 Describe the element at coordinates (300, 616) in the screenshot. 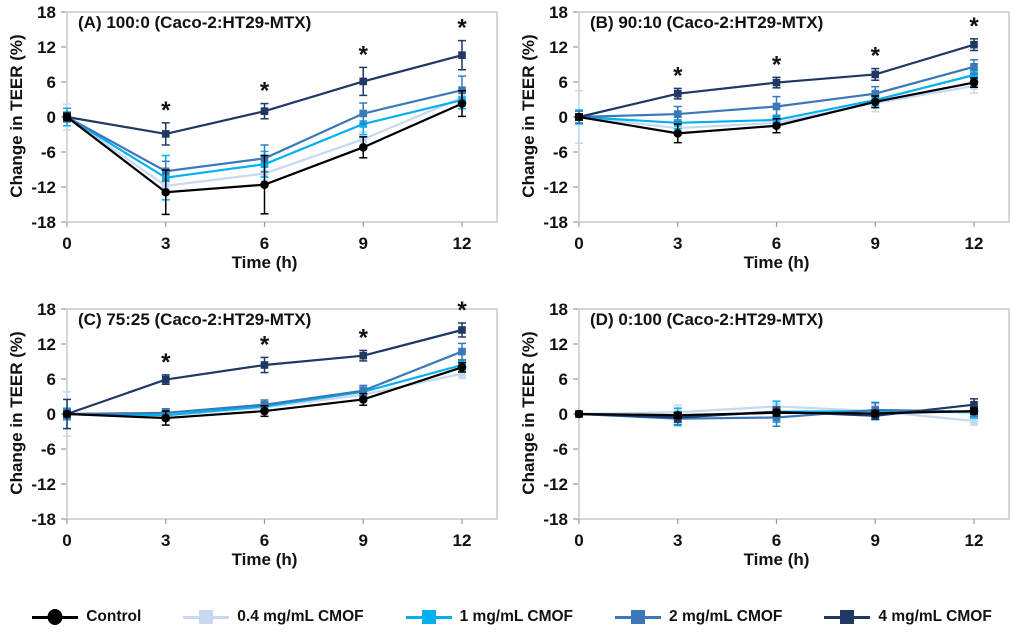

I see `legend-label: 0.4 mg/mL CMOF` at that location.